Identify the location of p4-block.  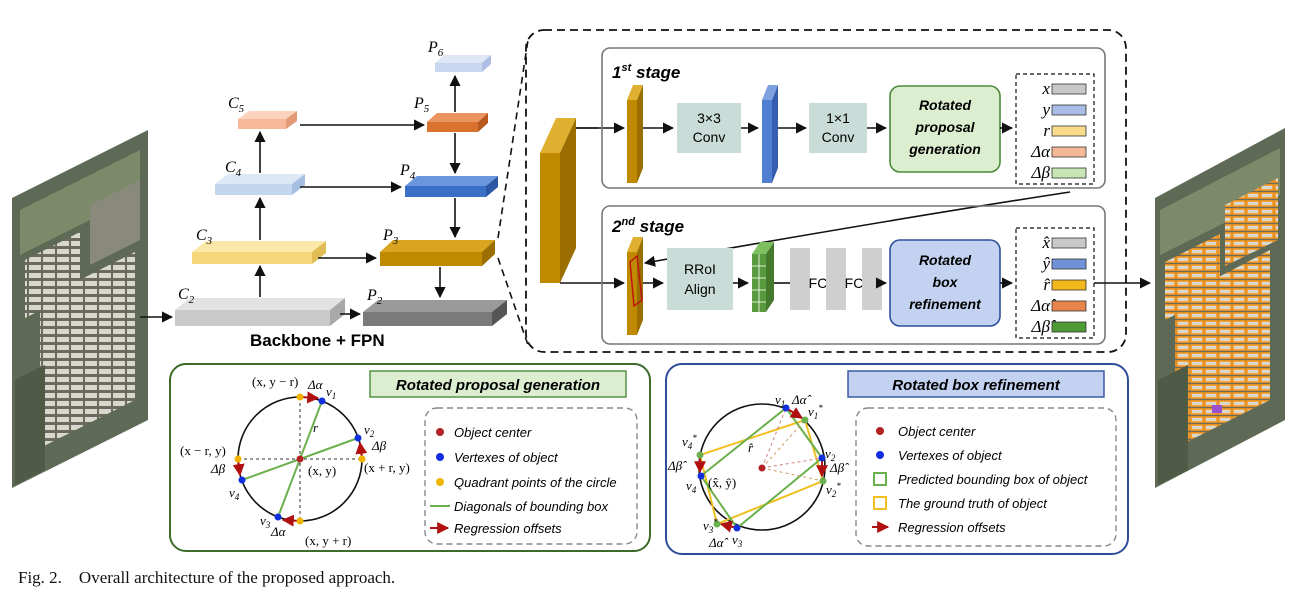
(451, 186).